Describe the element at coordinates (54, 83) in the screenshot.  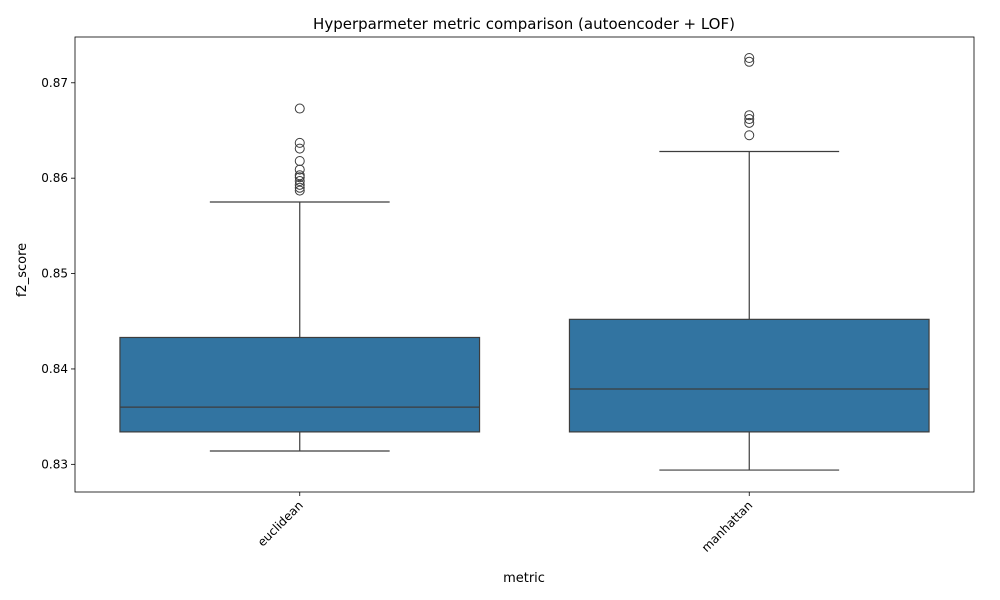
I see `y-tick-label: 0.87` at that location.